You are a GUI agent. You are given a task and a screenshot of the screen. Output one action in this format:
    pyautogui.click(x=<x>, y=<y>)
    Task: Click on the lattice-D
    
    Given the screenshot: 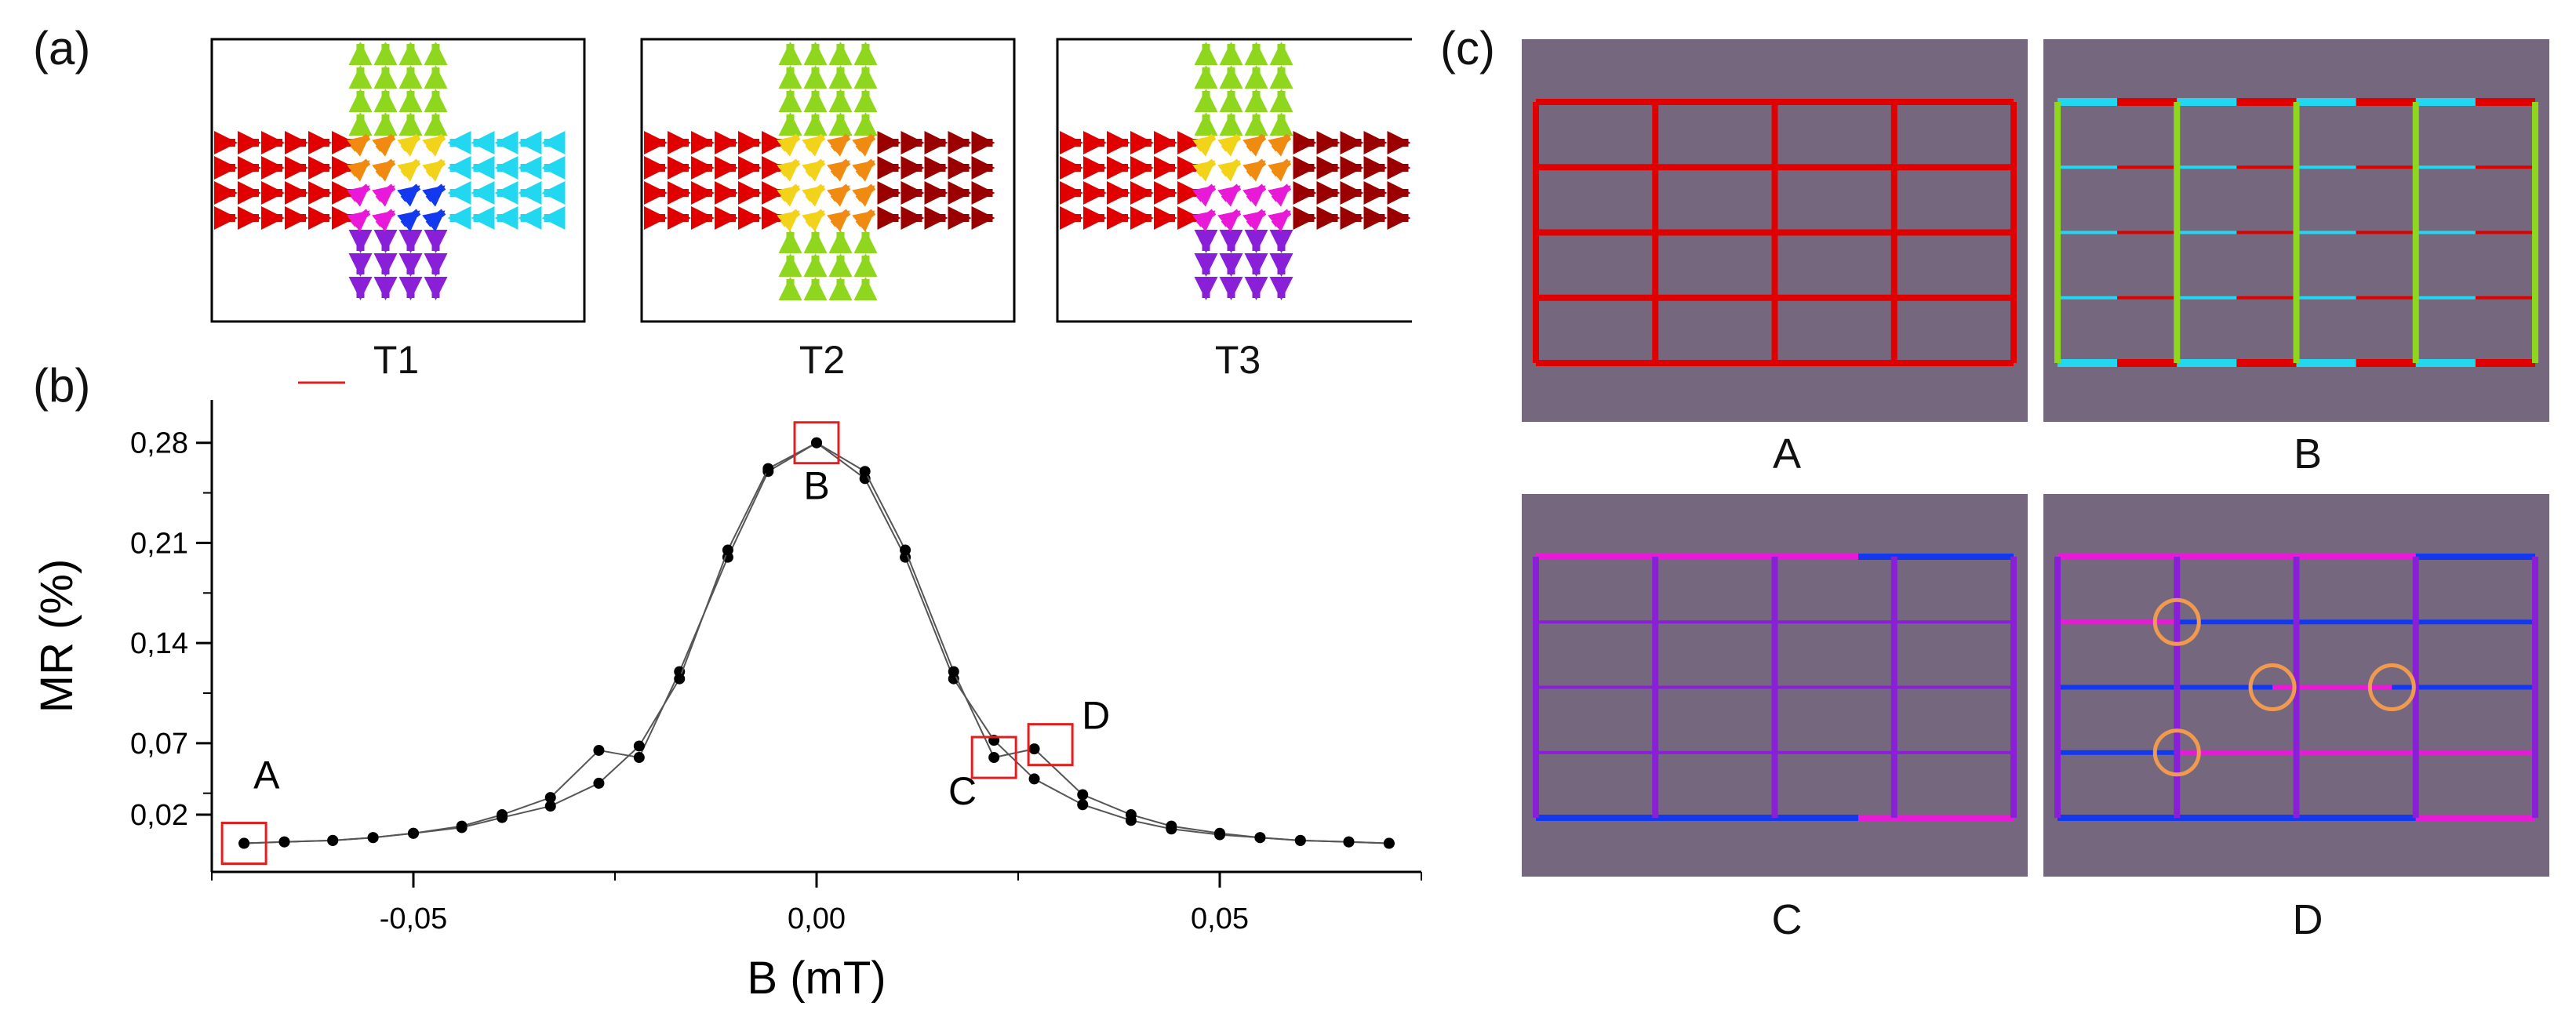 What is the action you would take?
    pyautogui.click(x=2296, y=685)
    